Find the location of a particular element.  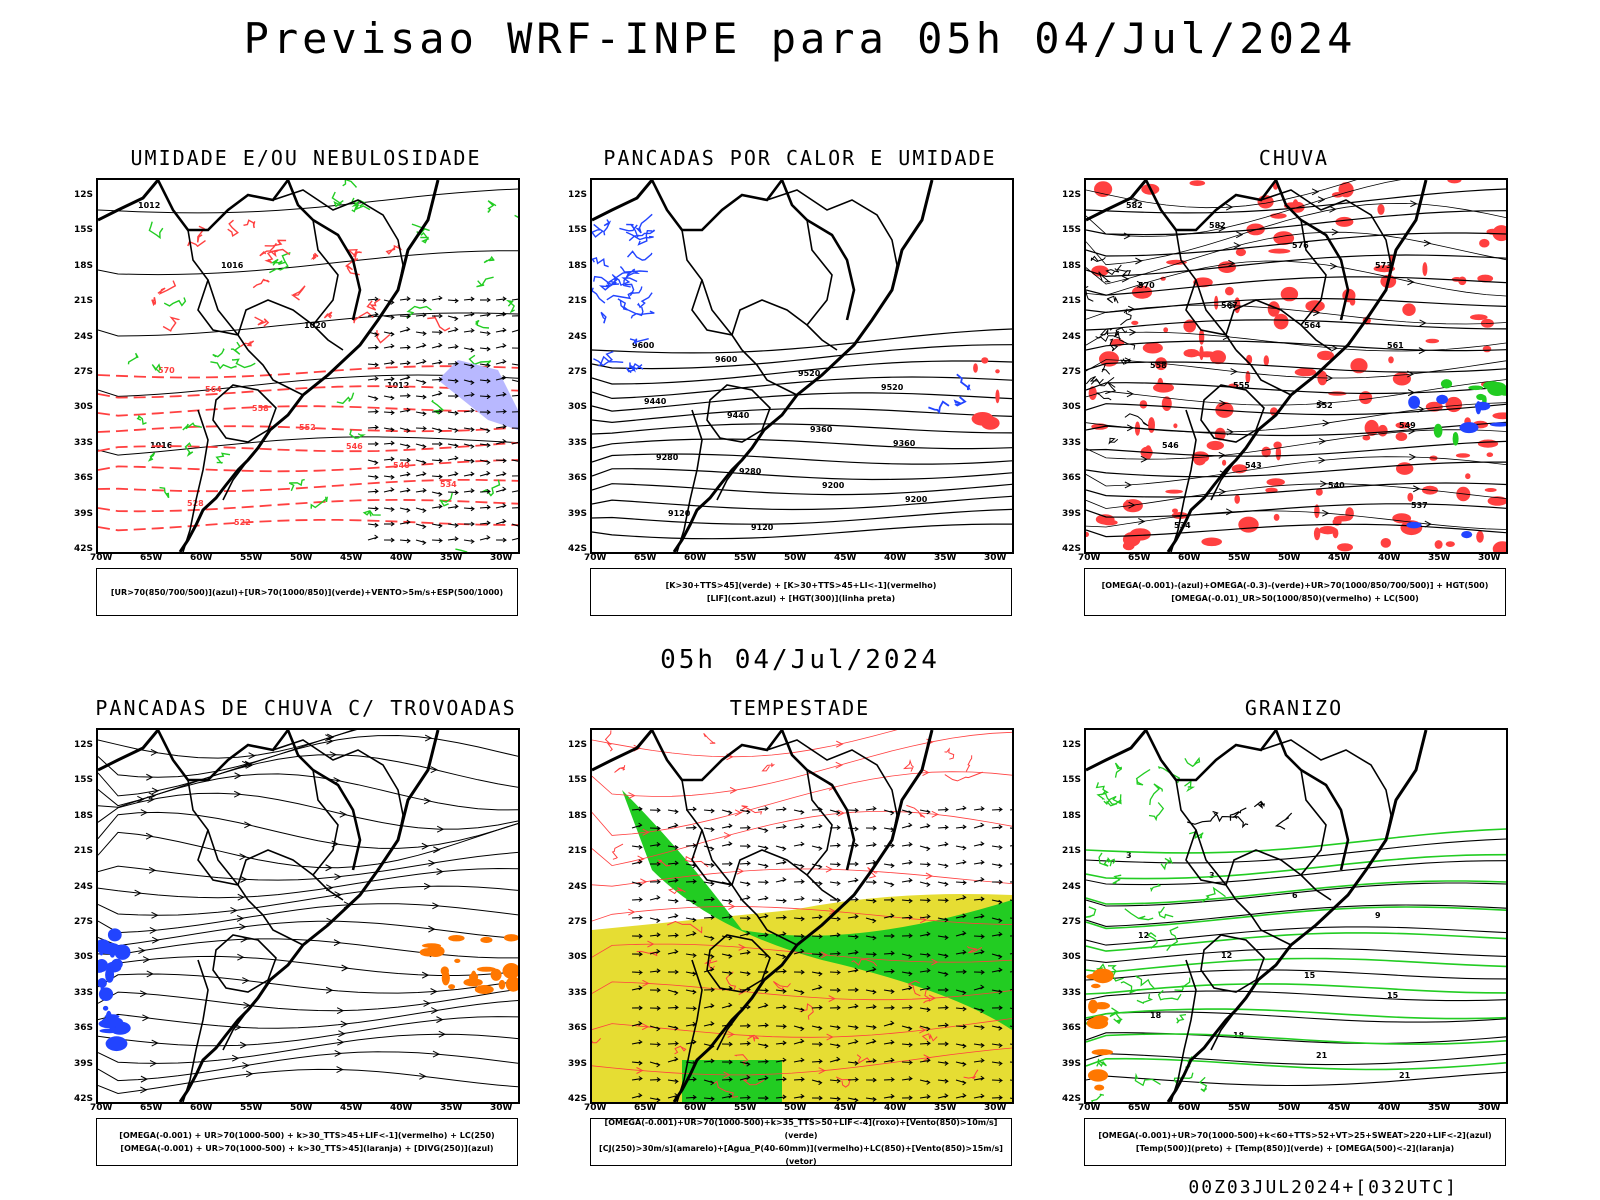

map-tempestade is located at coordinates (802, 916).